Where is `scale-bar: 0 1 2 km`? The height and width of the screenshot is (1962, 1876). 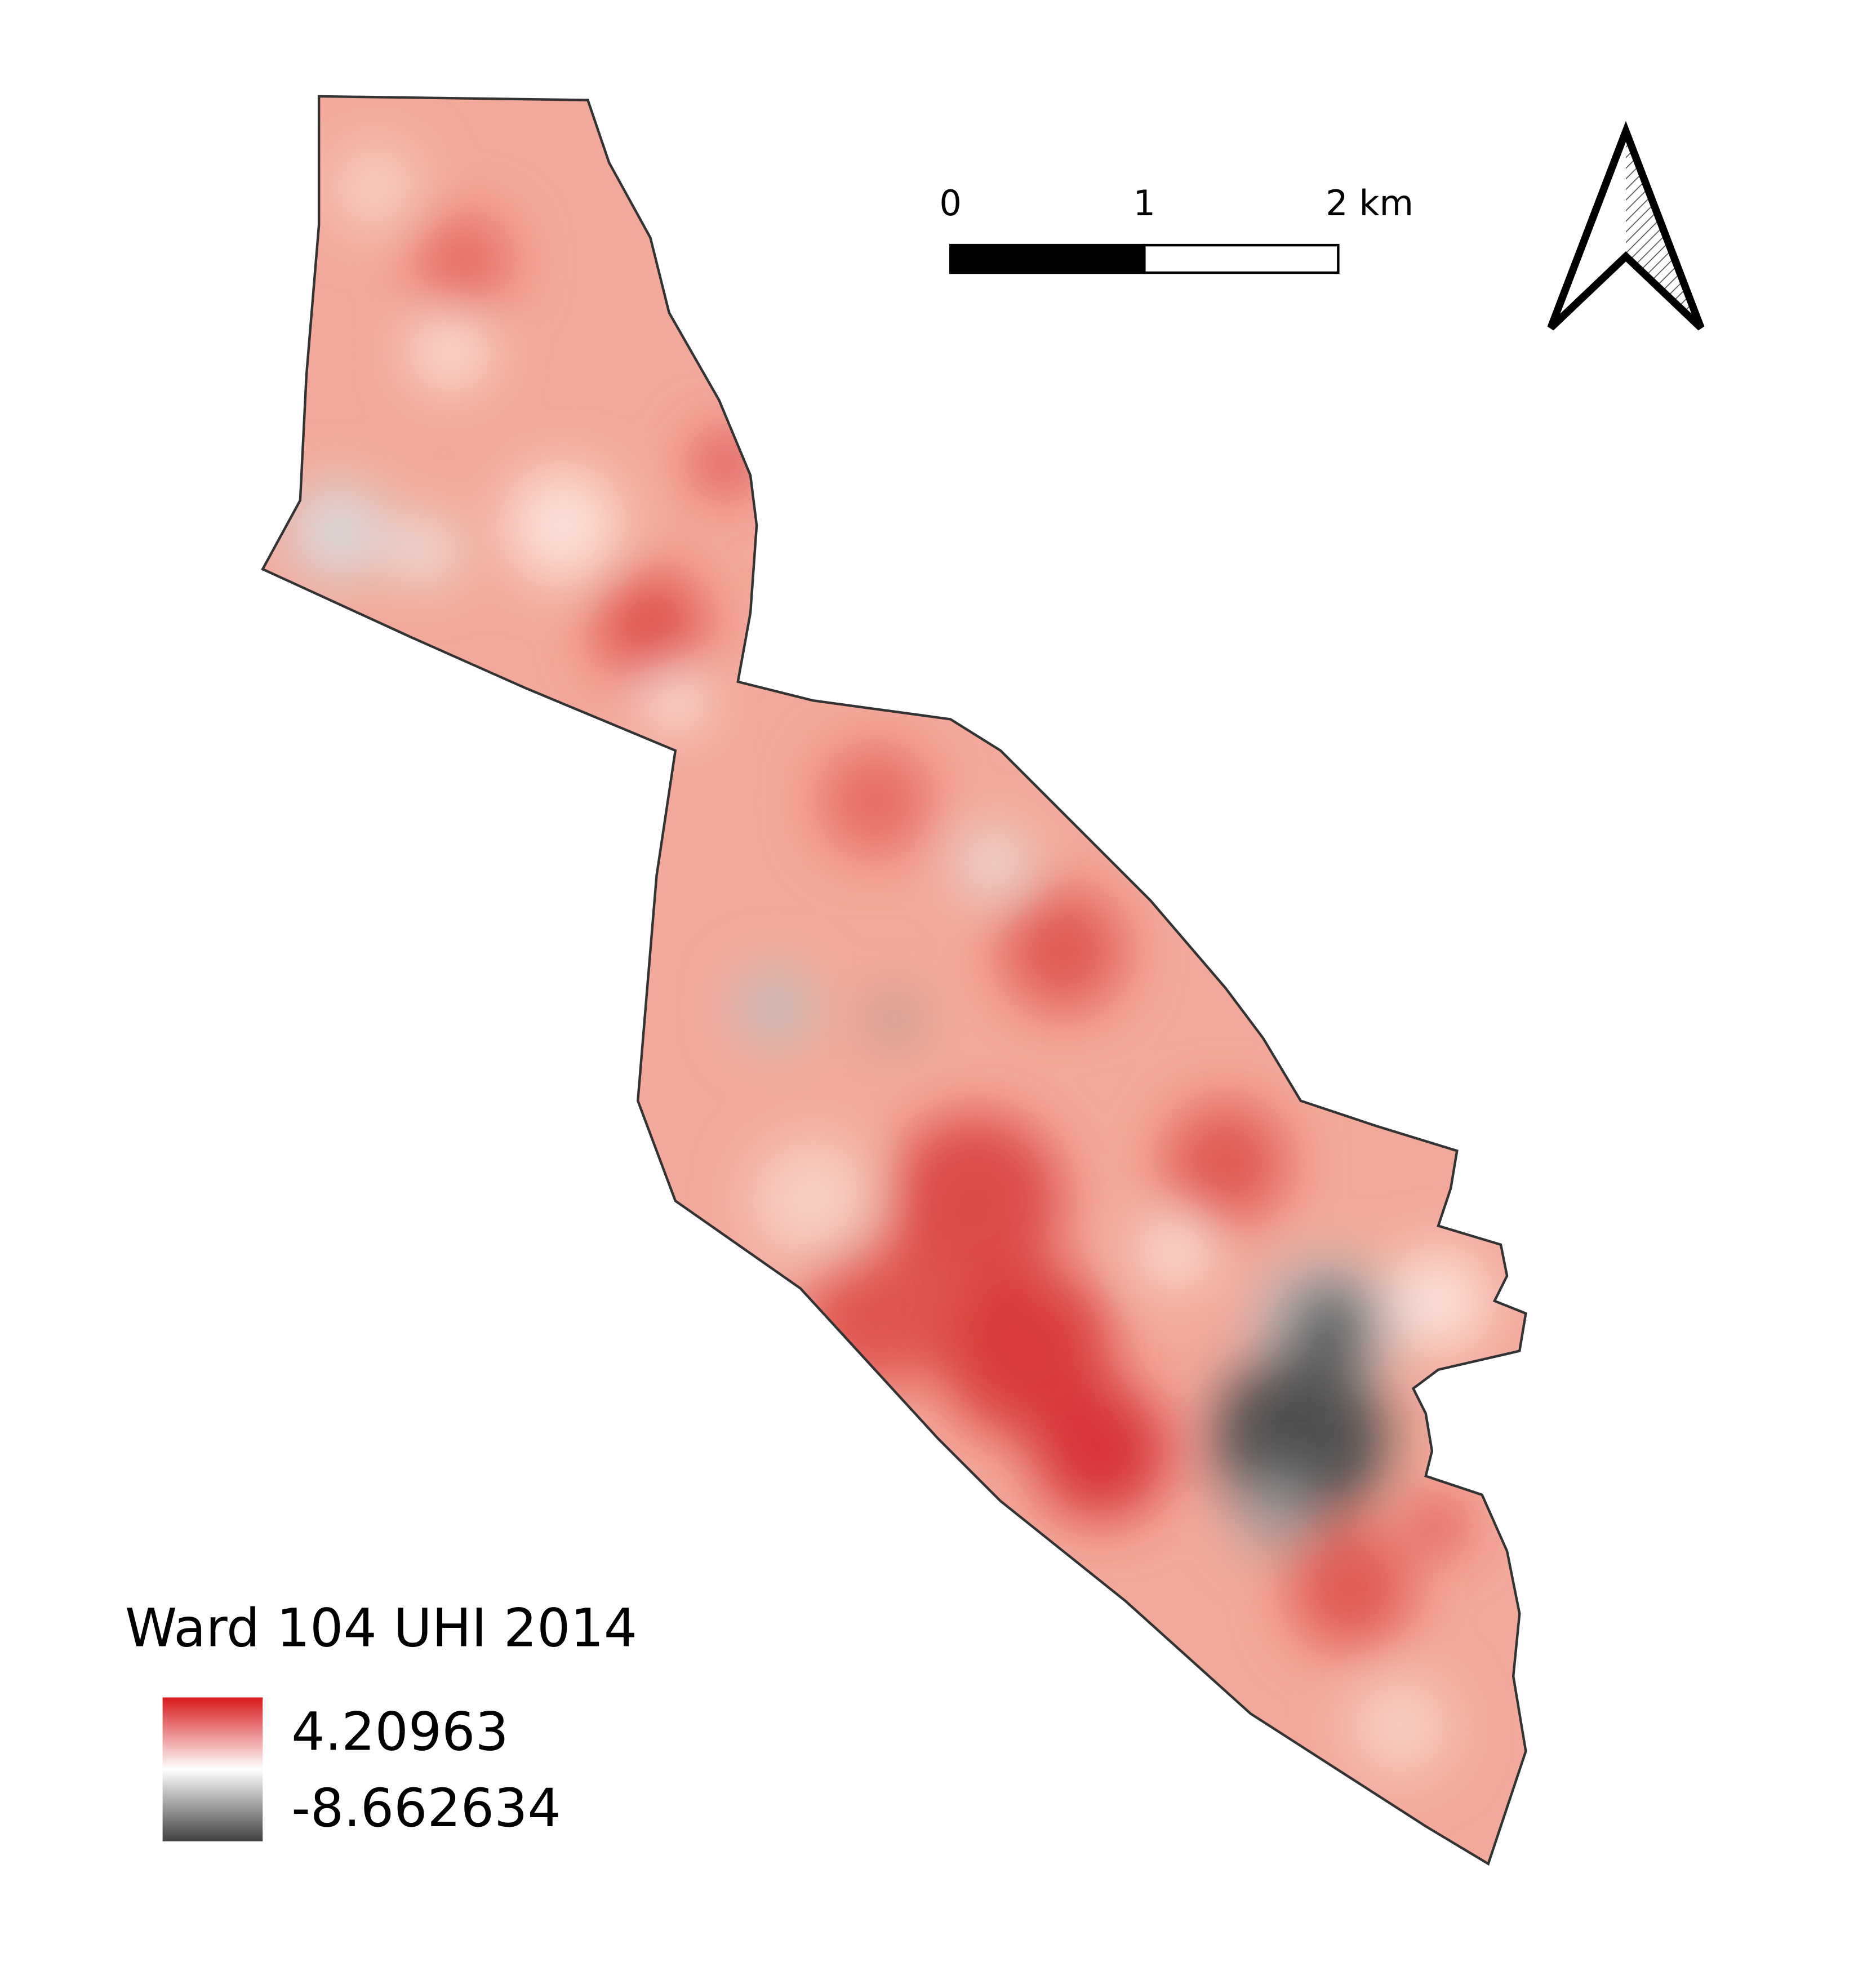 scale-bar: 0 1 2 km is located at coordinates (1176, 228).